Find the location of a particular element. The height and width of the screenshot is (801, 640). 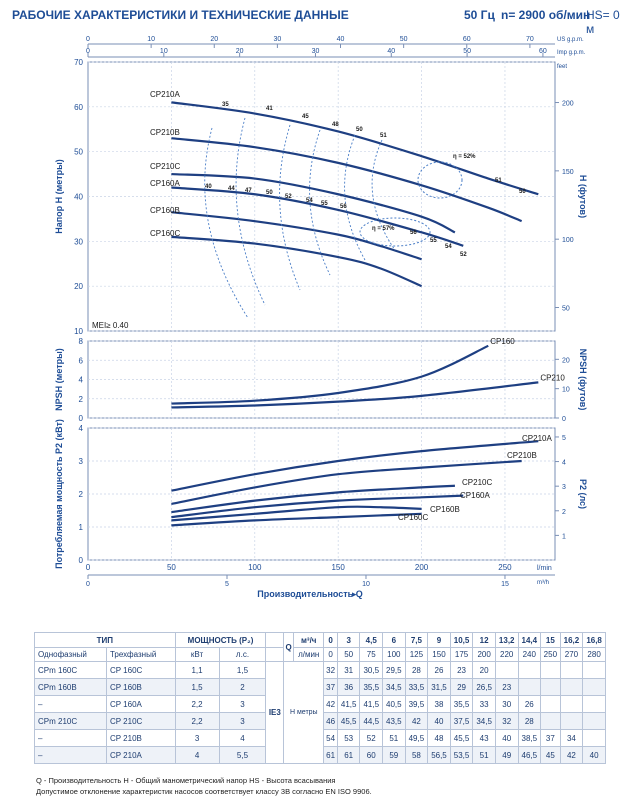

impgpm-tick: 0 is located at coordinates (88, 51).